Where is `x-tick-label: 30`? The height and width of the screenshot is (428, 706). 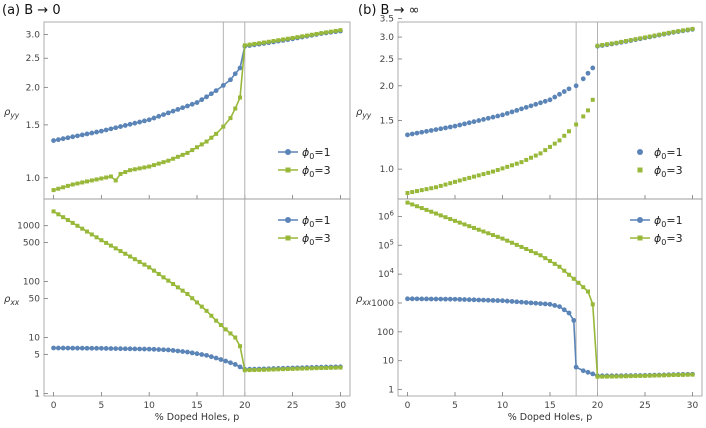
x-tick-label: 30 is located at coordinates (693, 406).